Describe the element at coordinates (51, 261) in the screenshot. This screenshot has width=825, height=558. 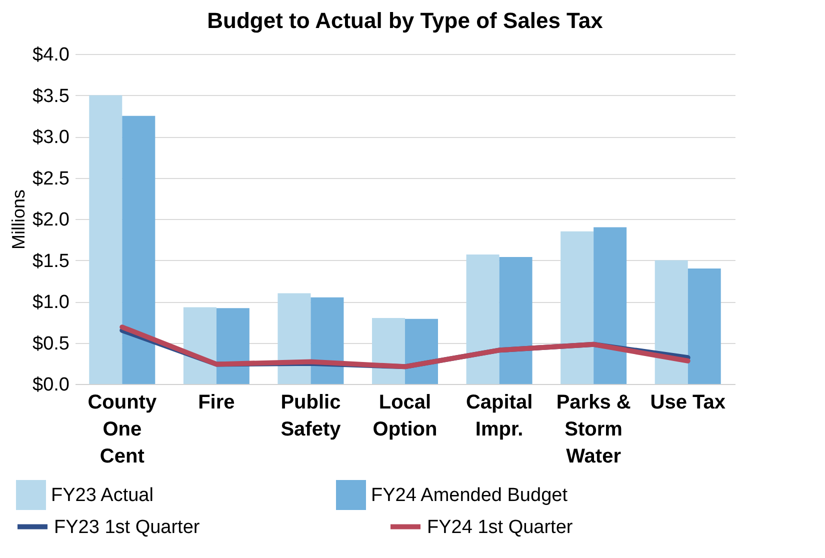
I see `y-tick-label: $1.5` at that location.